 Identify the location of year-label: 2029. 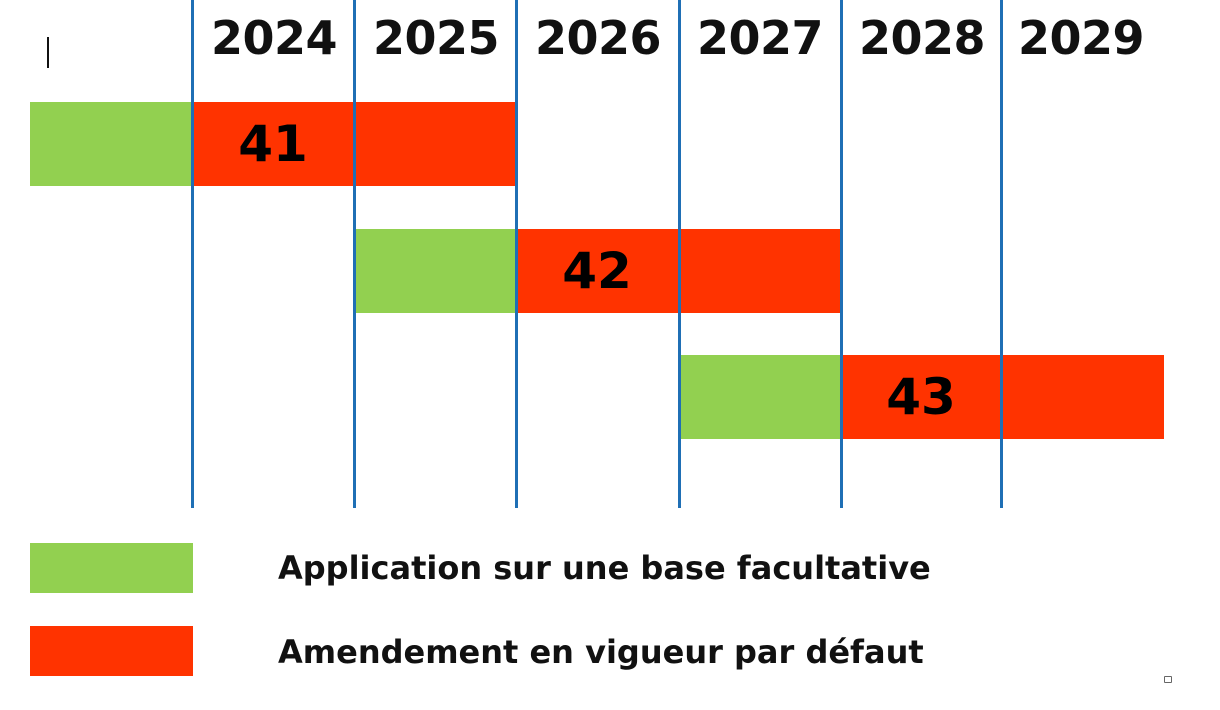
(1081, 38).